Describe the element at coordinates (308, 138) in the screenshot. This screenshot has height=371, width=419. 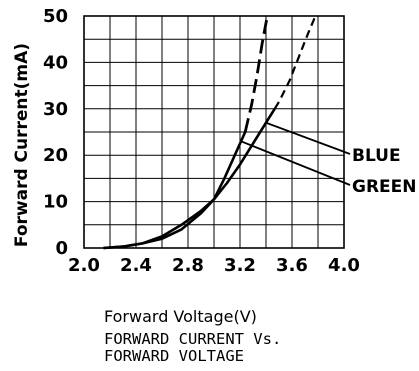
I see `legend-leader-blue` at that location.